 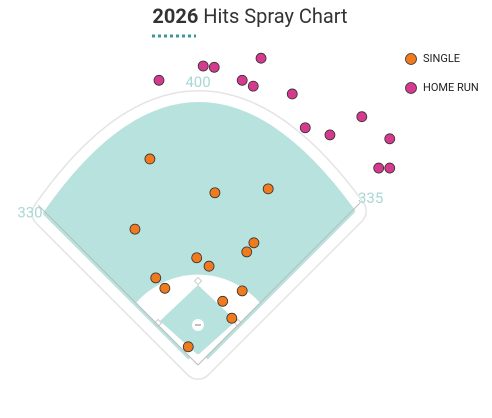 What do you see at coordinates (442, 73) in the screenshot?
I see `legend: SINGLE HOME RUN` at bounding box center [442, 73].